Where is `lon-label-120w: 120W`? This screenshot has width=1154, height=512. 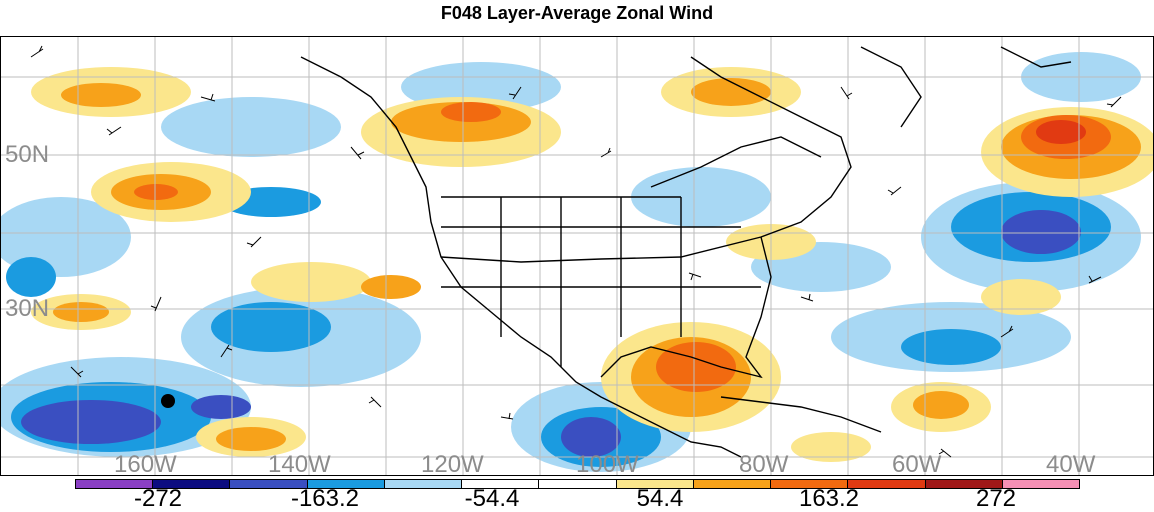
lon-label-120w: 120W is located at coordinates (452, 463).